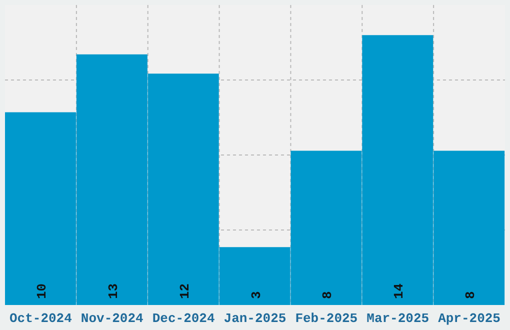 This screenshot has height=330, width=510. Describe the element at coordinates (256, 295) in the screenshot. I see `data-label: 3` at that location.